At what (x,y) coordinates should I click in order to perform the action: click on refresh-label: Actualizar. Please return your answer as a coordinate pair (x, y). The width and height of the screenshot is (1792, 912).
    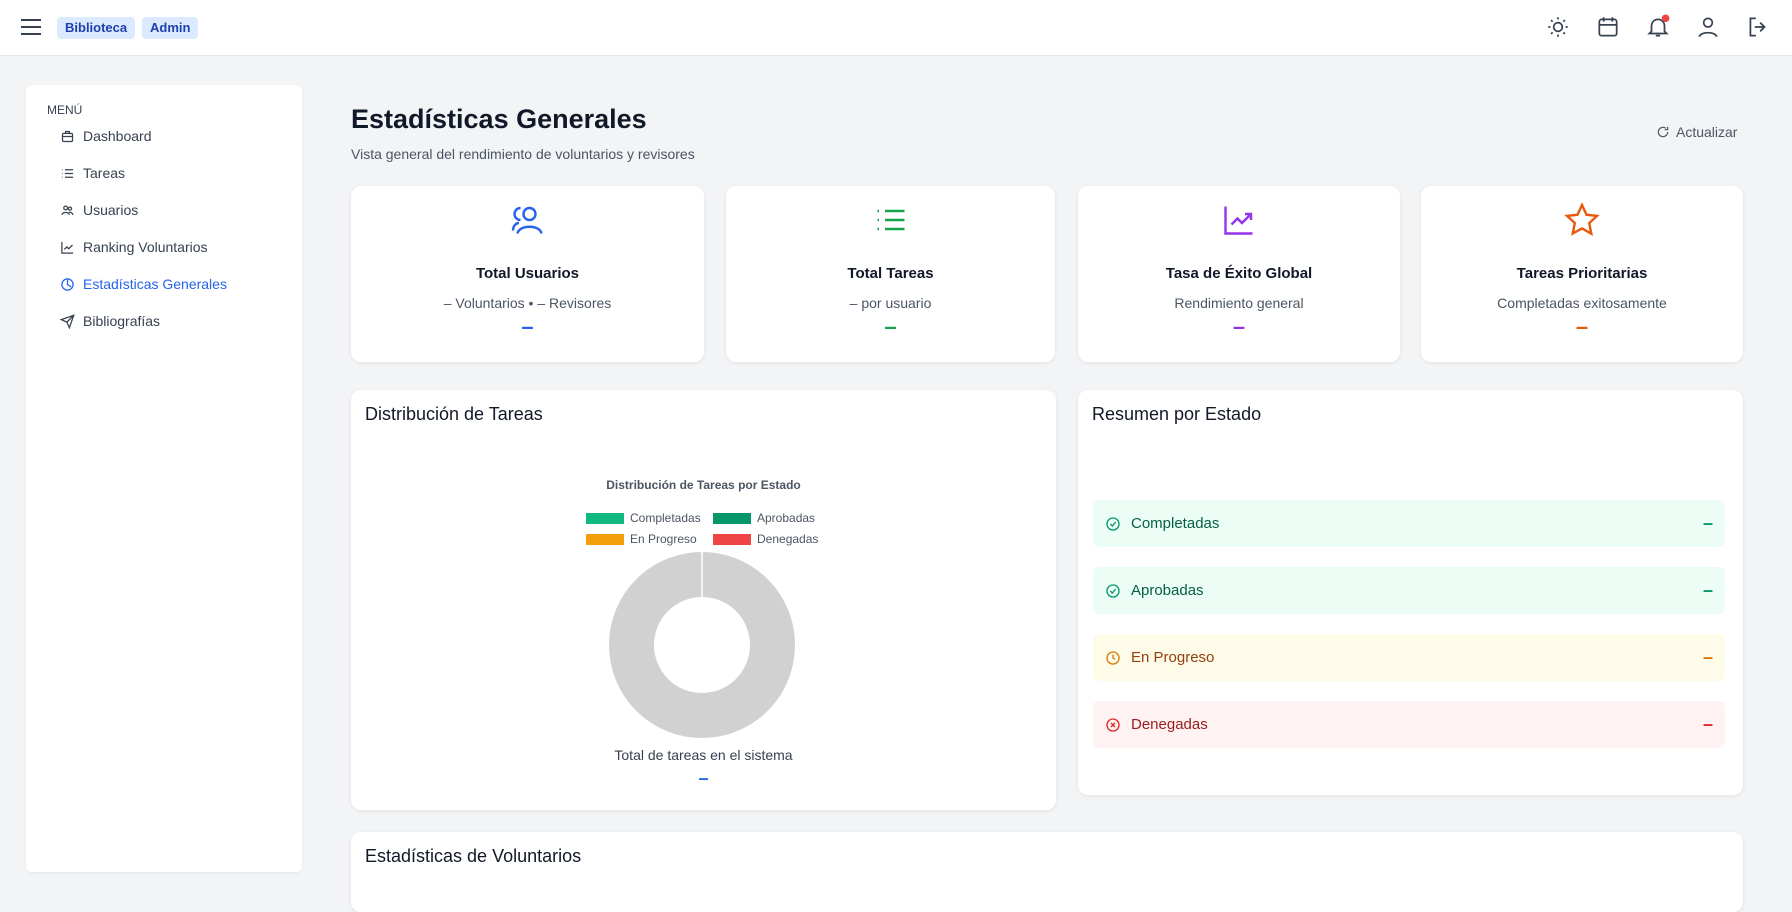
    Looking at the image, I should click on (1707, 132).